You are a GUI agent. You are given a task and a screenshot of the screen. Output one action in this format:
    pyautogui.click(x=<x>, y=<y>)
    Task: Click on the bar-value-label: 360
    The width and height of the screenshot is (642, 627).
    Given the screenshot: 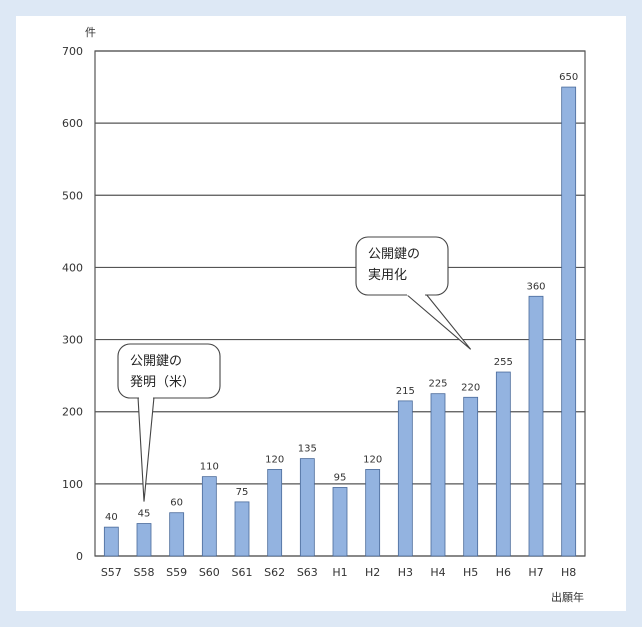 What is the action you would take?
    pyautogui.click(x=535, y=286)
    